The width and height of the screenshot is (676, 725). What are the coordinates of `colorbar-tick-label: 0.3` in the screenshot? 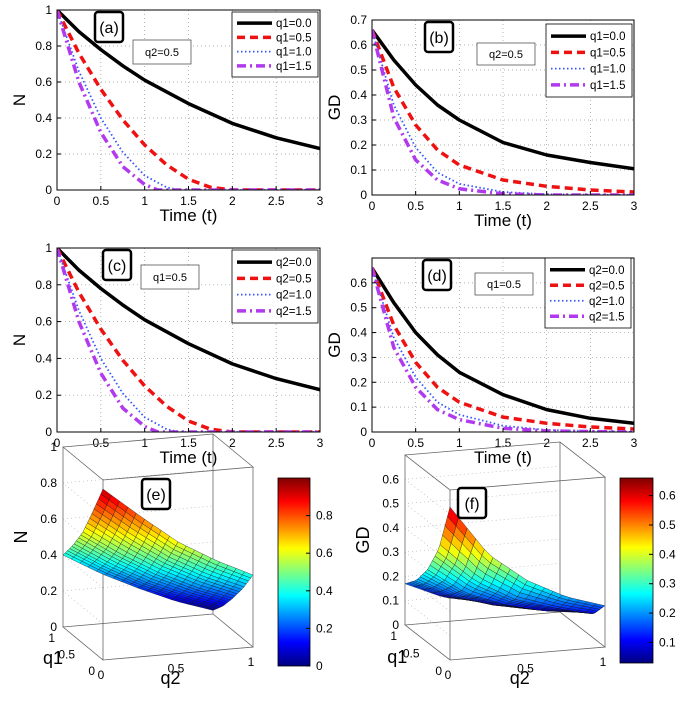 It's located at (667, 584).